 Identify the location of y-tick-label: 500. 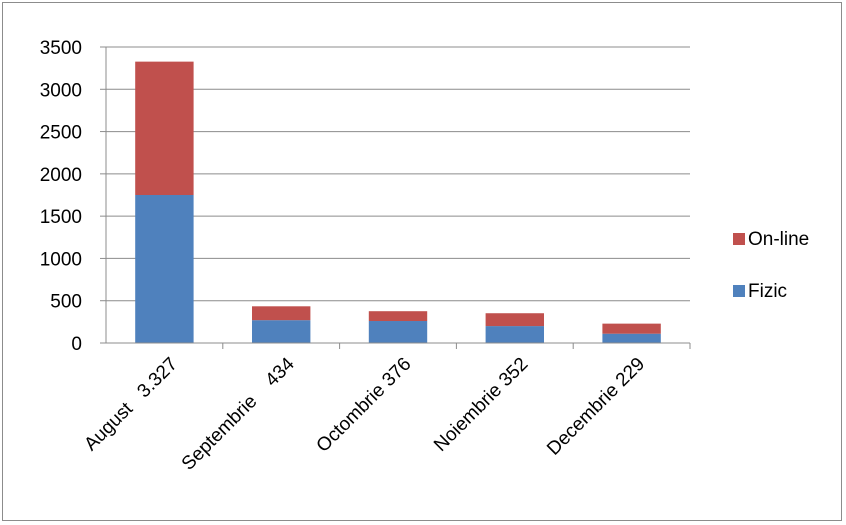
(66, 302).